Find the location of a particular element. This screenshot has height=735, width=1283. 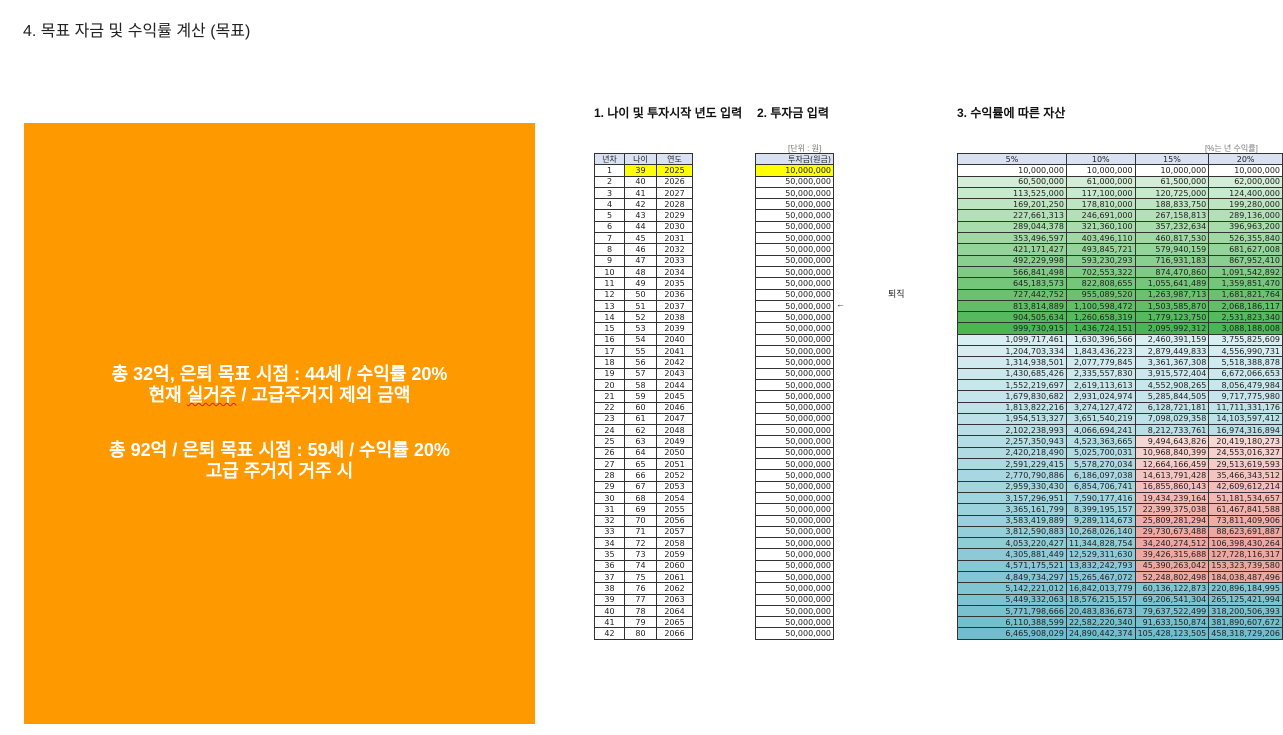

return-cell-15: 39,426,315,688 is located at coordinates (1172, 554).